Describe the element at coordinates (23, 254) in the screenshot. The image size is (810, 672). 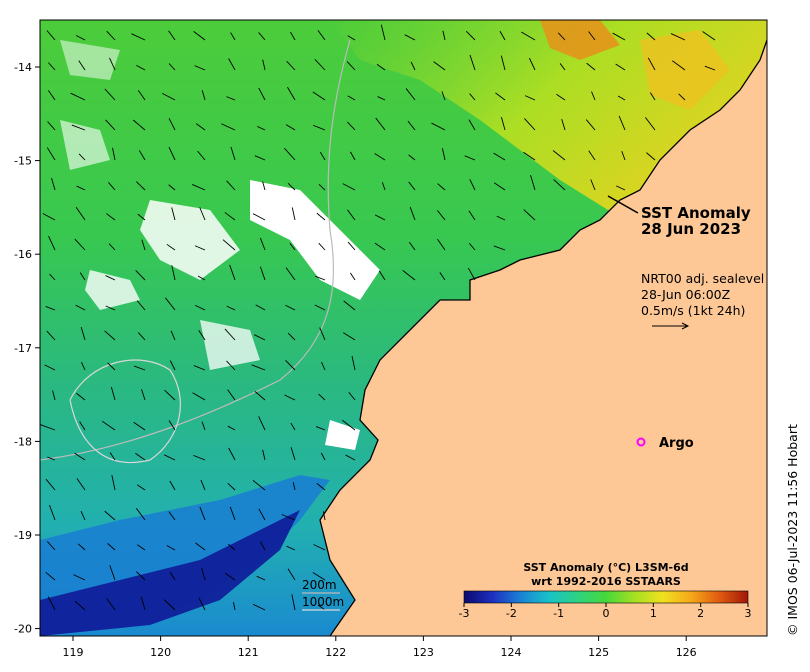
I see `latitude-tick-label: -16` at that location.